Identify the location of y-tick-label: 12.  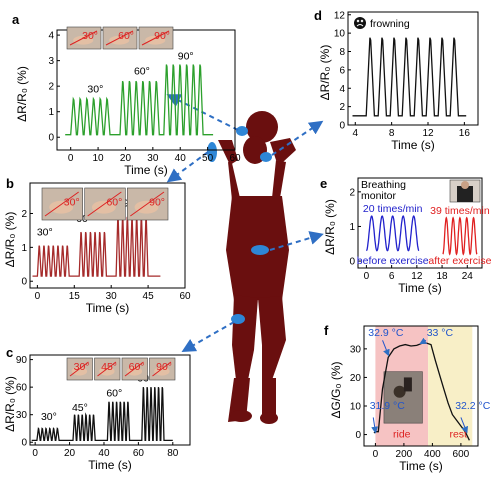
(340, 15).